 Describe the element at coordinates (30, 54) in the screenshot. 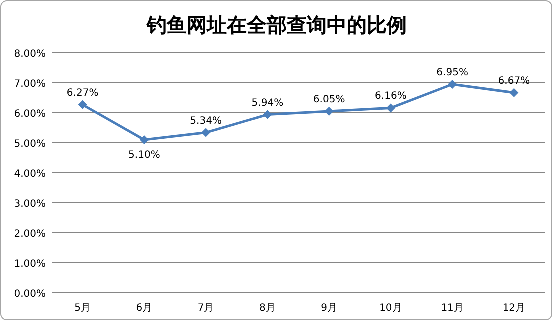

I see `y-tick-label: 8.00%` at that location.